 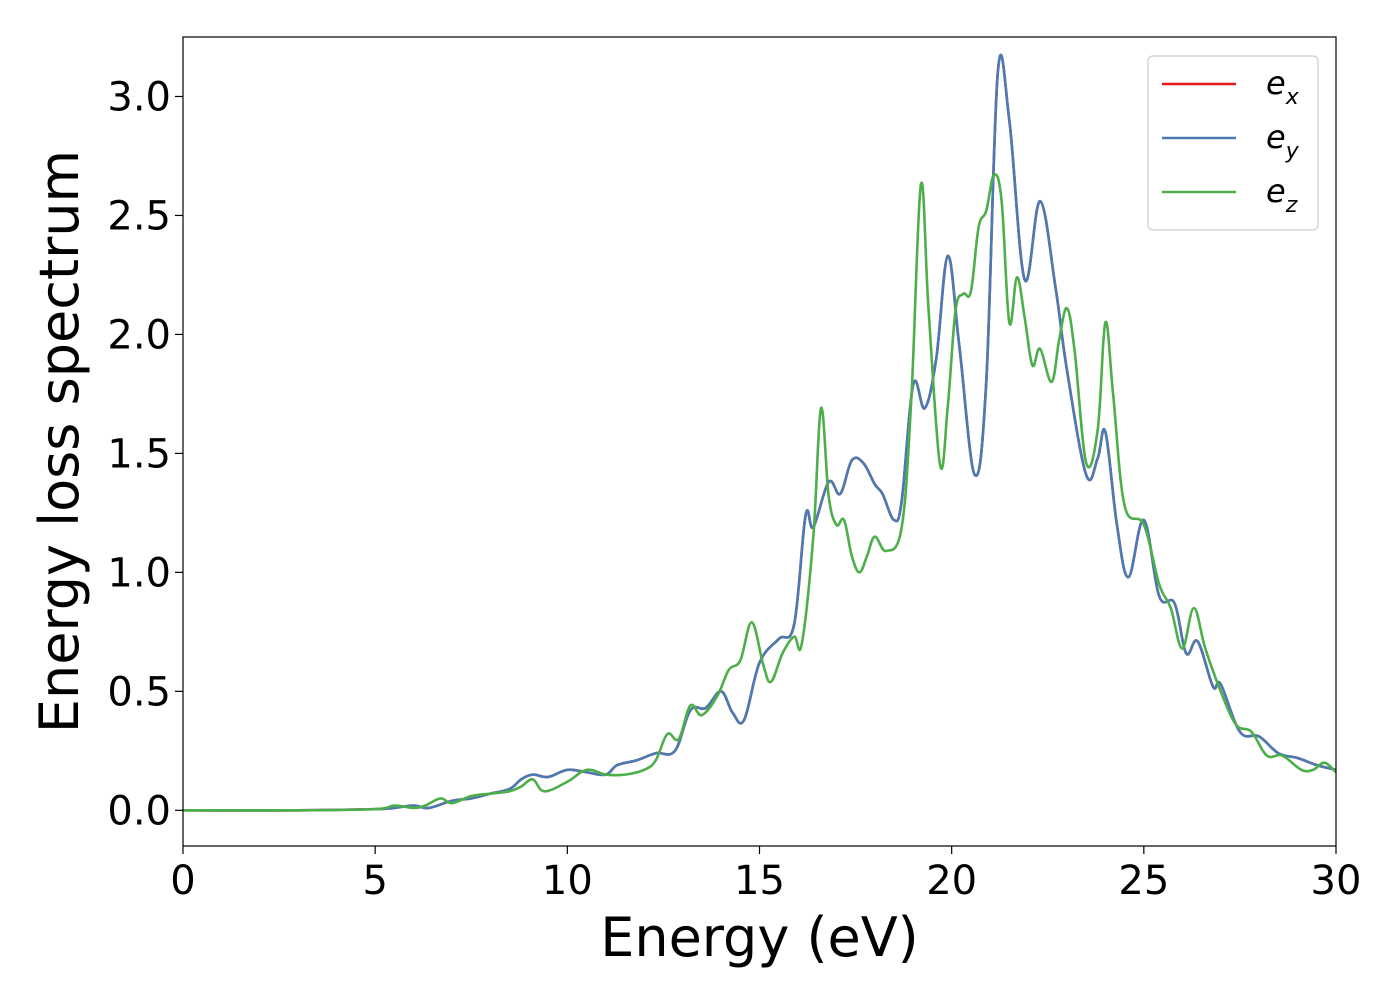 What do you see at coordinates (1291, 205) in the screenshot?
I see `legend-label-subscript: z` at bounding box center [1291, 205].